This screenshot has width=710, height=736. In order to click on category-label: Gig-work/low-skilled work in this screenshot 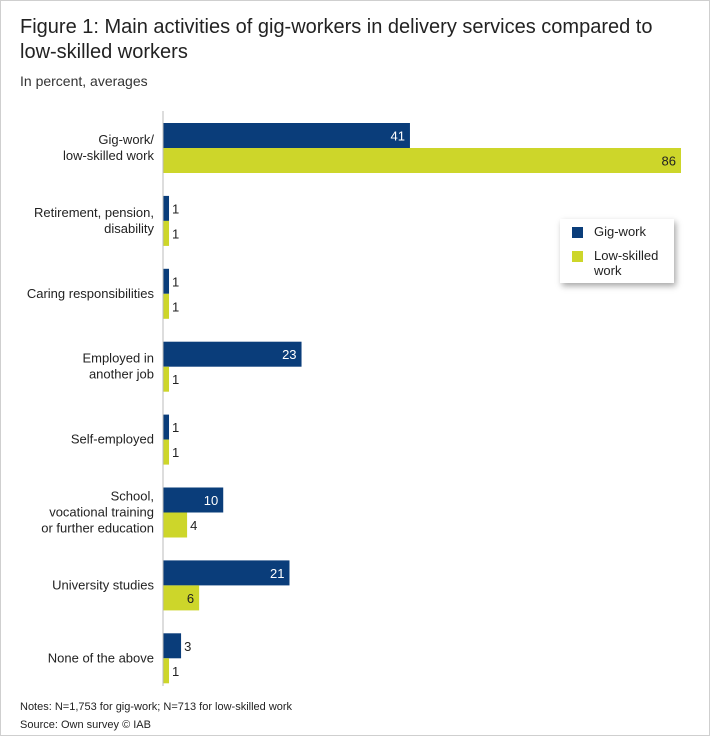, I will do `click(109, 147)`.